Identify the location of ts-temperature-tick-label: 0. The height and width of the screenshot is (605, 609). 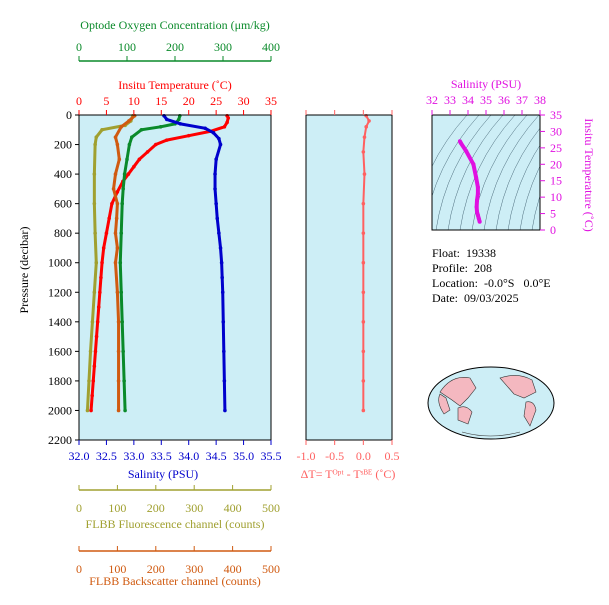
(553, 230).